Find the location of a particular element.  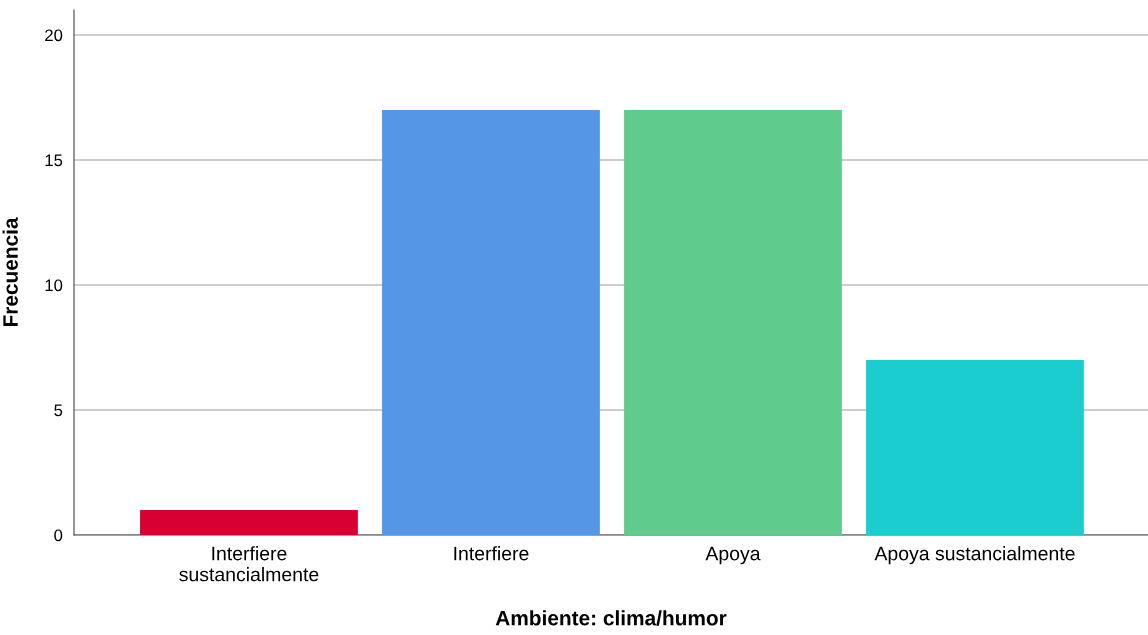

x-tick-label: Apoya sustancialmente is located at coordinates (974, 555).